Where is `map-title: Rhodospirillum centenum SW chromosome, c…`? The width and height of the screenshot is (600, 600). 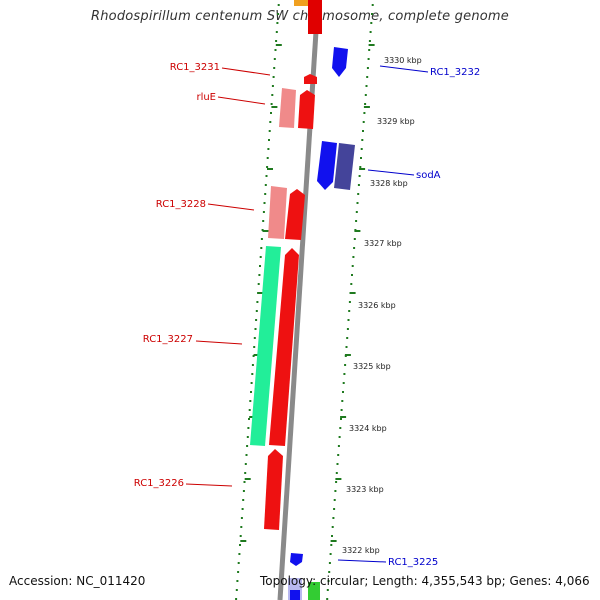
map-title: Rhodospirillum centenum SW chromosome, c… is located at coordinates (300, 16).